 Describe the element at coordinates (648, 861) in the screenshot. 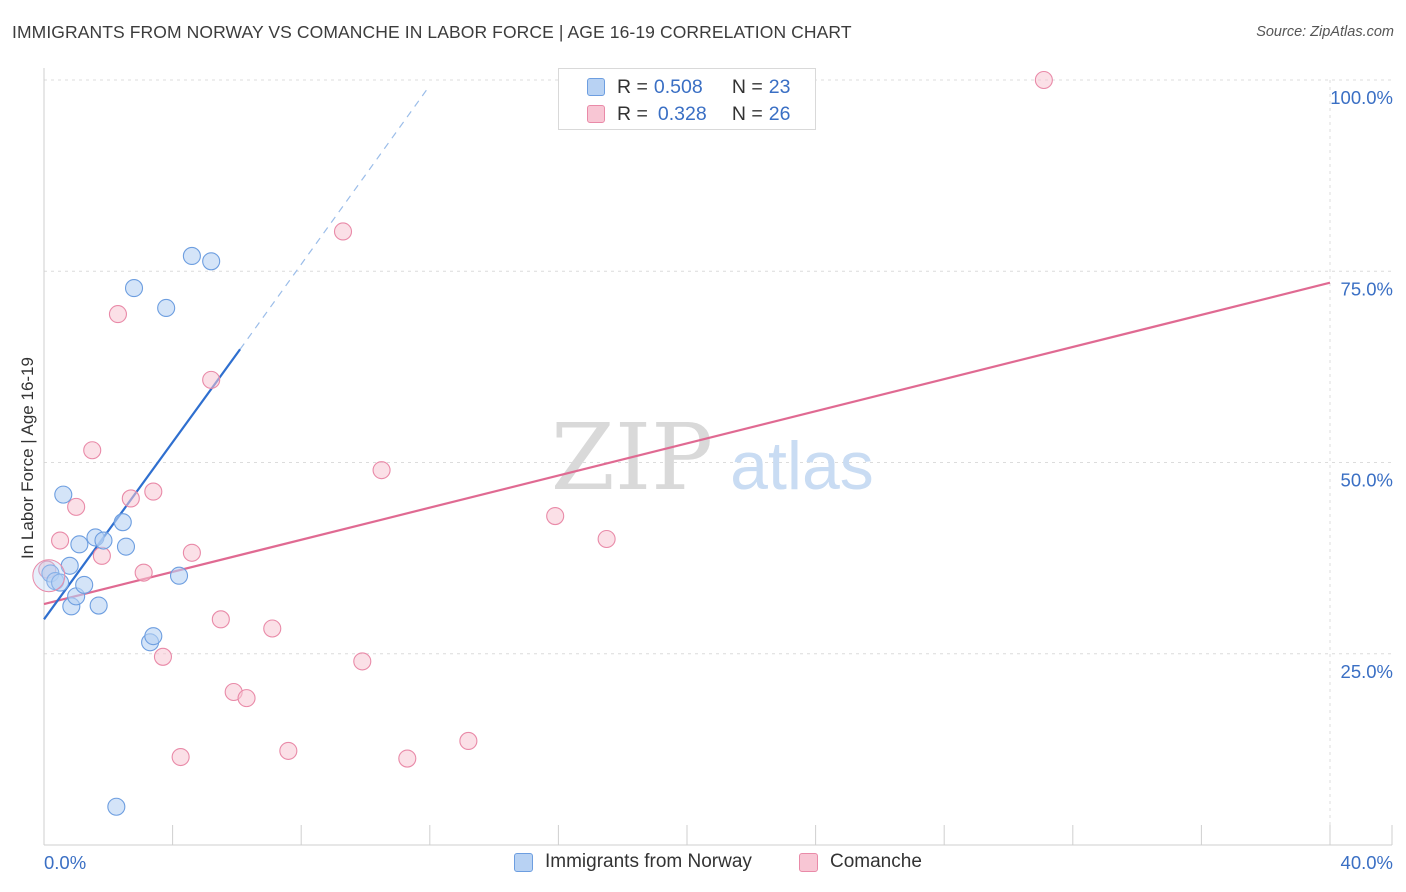

I see `legend-label-norway: Immigrants from Norway` at that location.